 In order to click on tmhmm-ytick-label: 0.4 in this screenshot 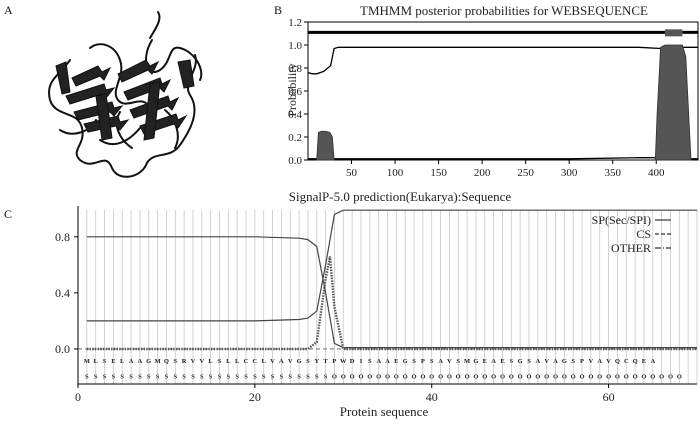, I will do `click(295, 115)`.